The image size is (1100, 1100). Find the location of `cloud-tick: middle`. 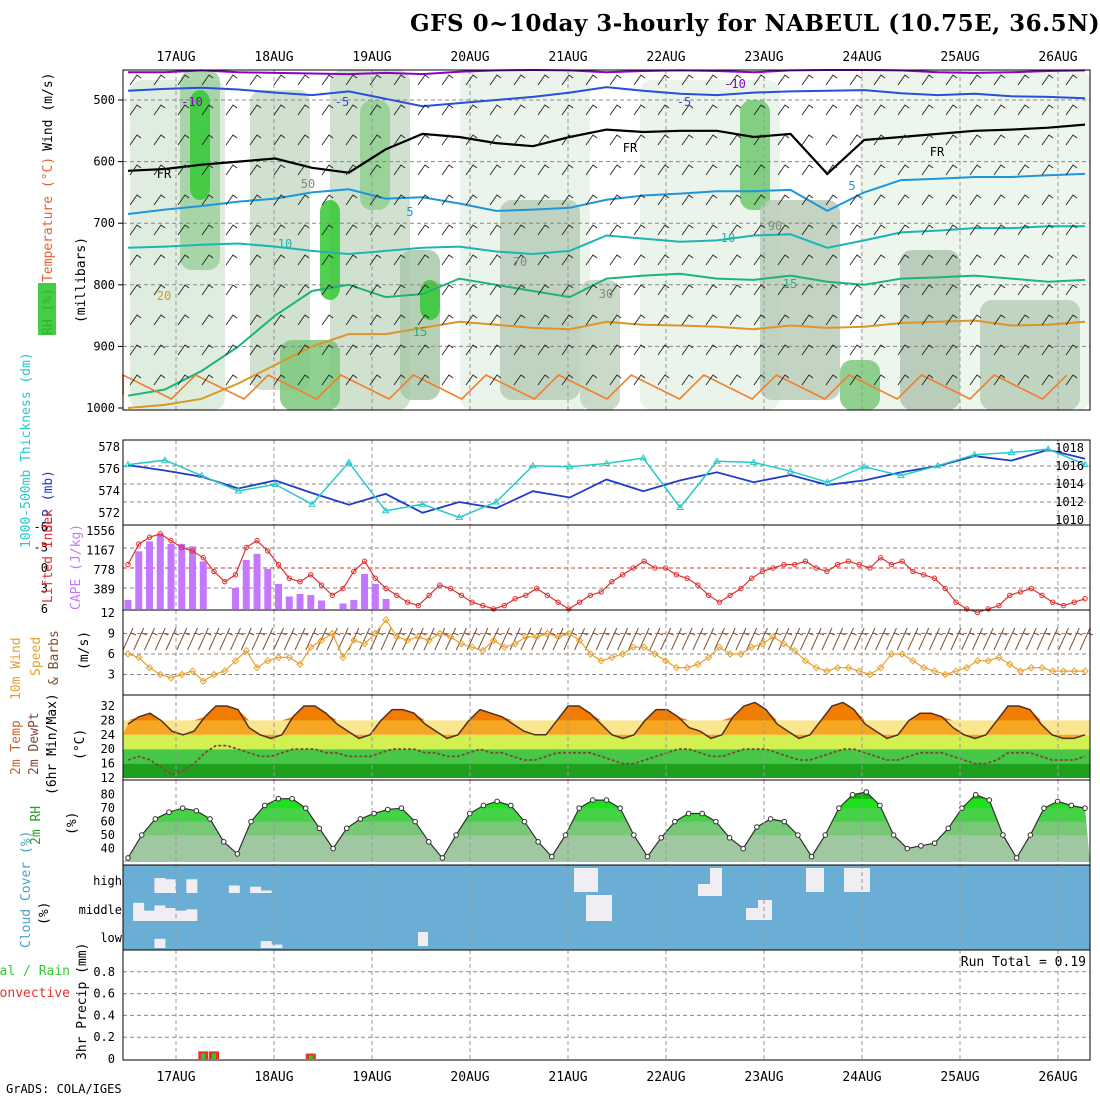

cloud-tick: middle is located at coordinates (100, 910).